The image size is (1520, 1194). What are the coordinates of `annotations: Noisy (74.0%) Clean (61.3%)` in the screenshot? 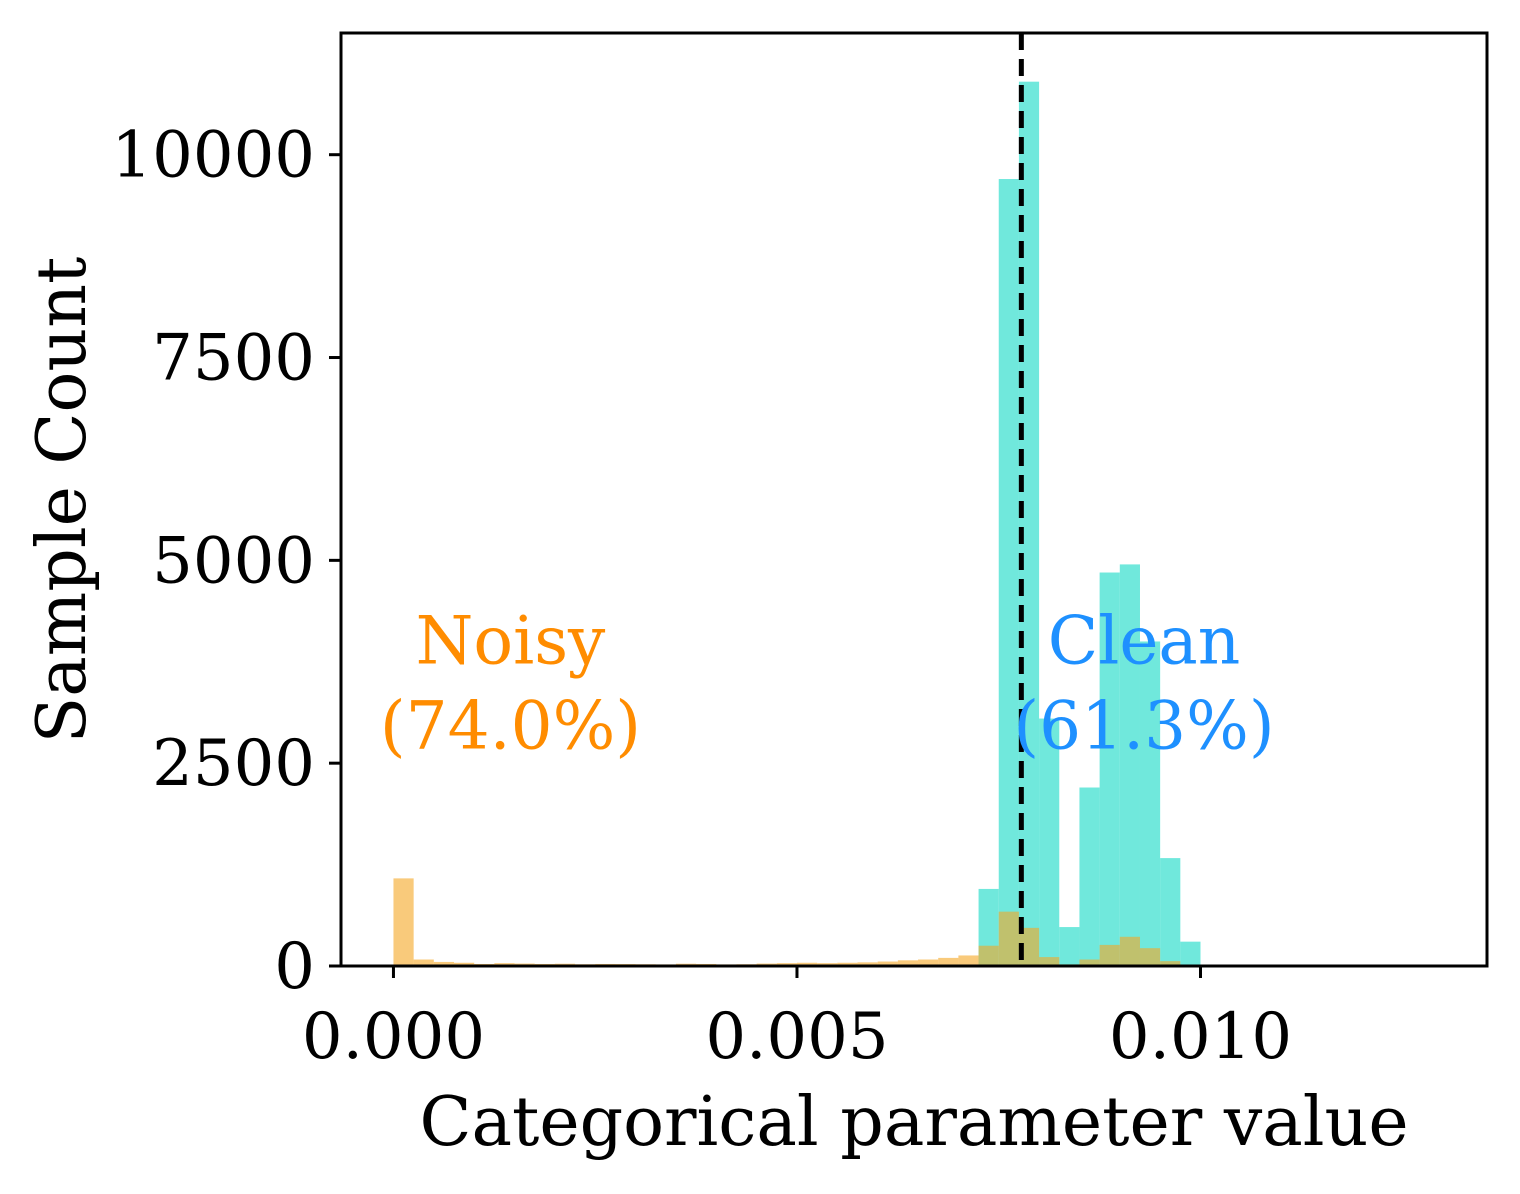 It's located at (827, 683).